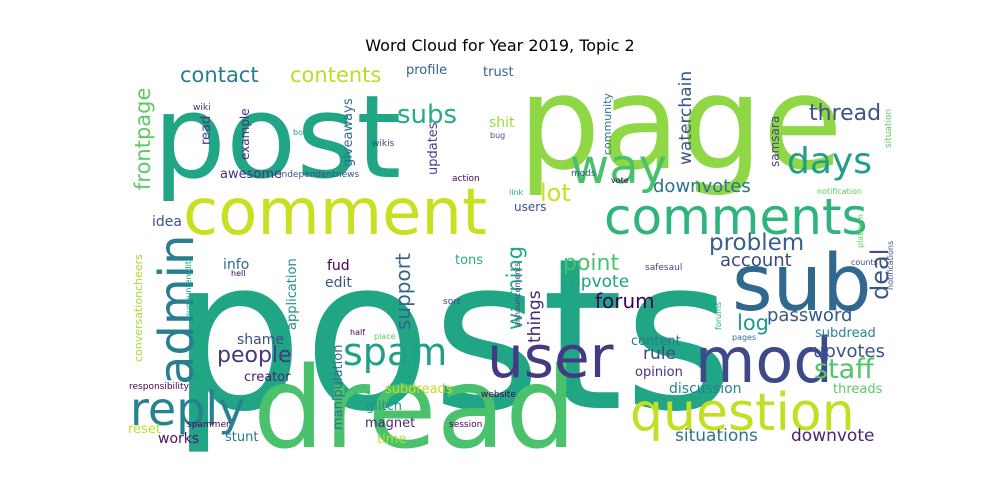  I want to click on word-notification: notification, so click(839, 191).